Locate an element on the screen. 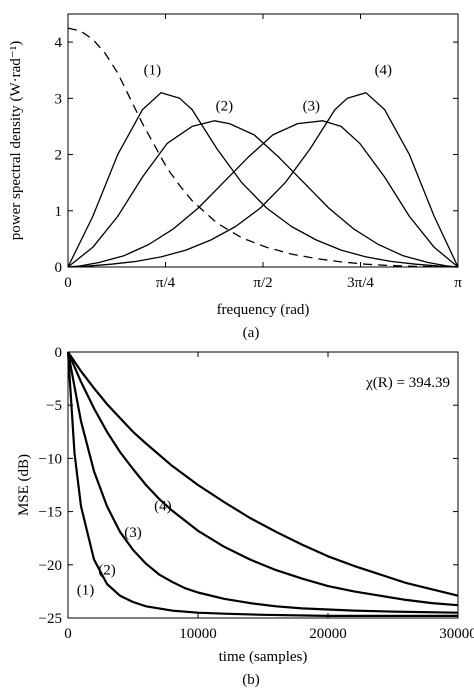 Image resolution: width=474 pixels, height=689 pixels. panel-caption: (b) is located at coordinates (251, 680).